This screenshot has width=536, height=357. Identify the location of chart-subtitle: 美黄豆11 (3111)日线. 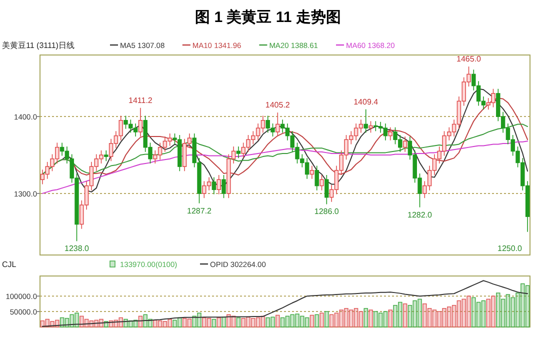
(38, 45).